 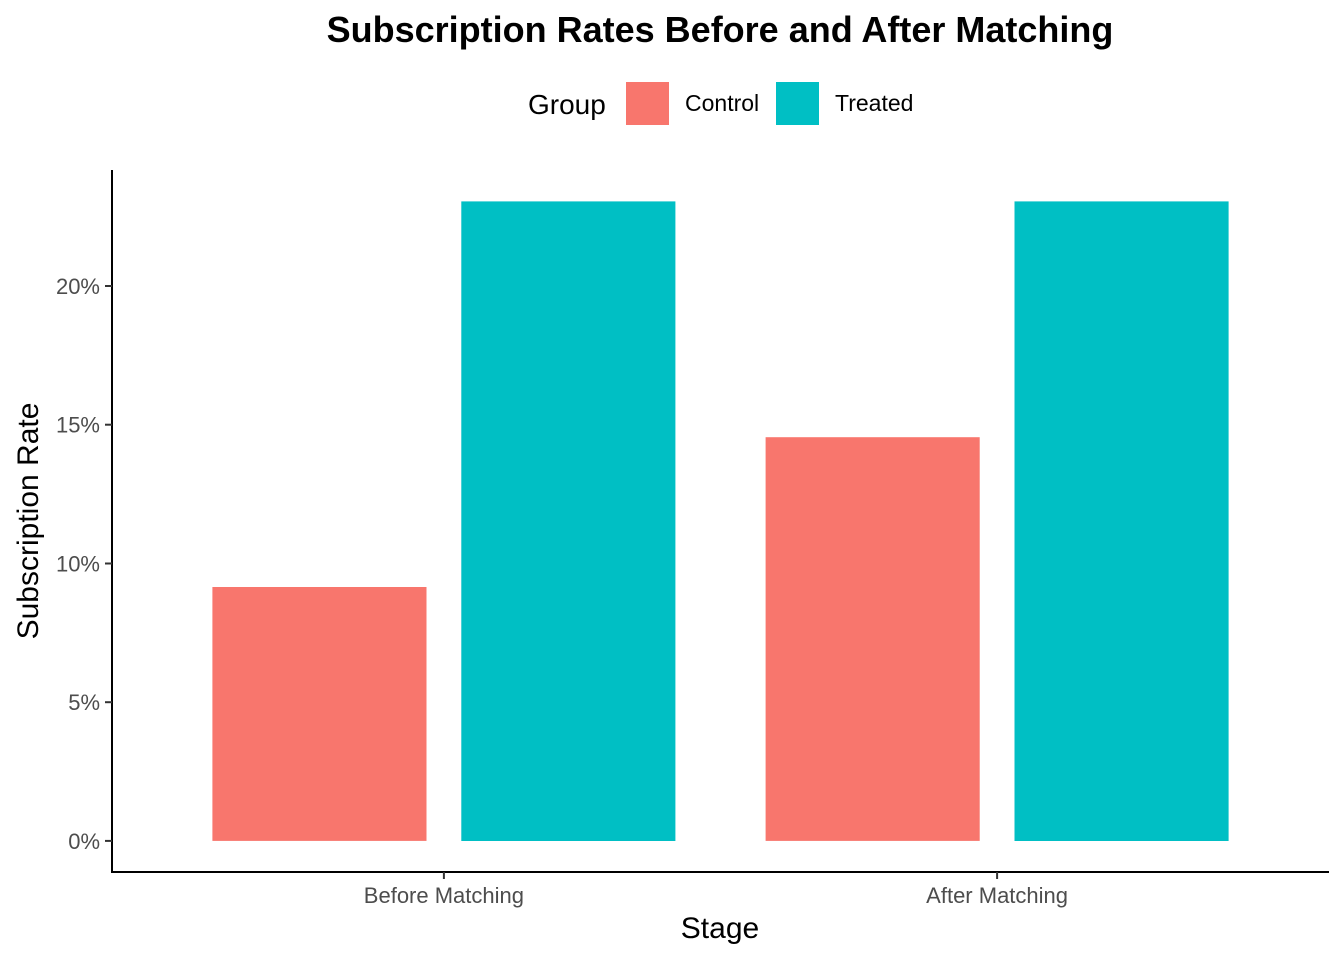 I want to click on x-tick-label: Before Matching, so click(x=444, y=895).